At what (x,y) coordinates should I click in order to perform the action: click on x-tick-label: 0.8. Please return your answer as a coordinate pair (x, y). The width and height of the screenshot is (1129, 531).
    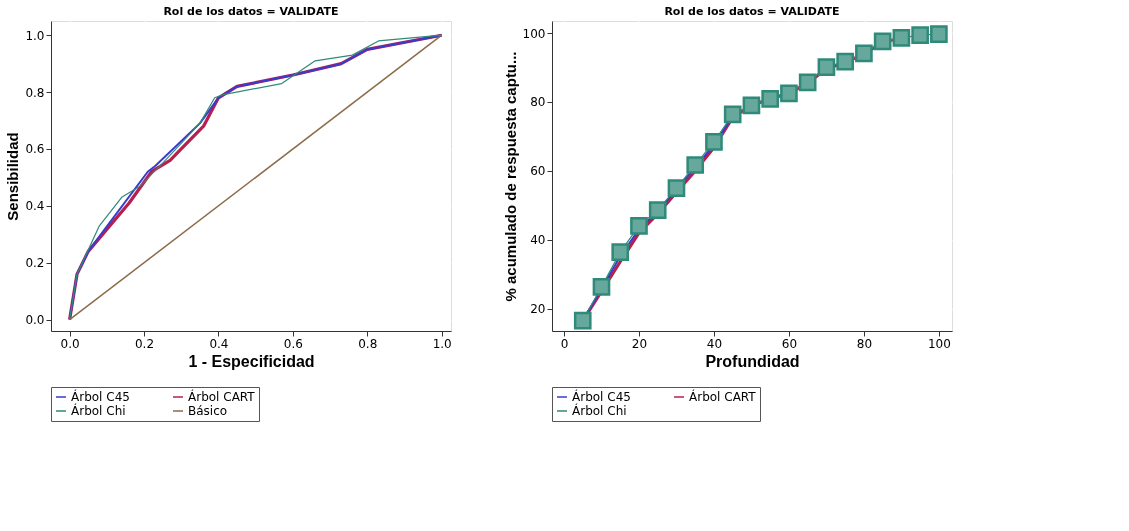
    Looking at the image, I should click on (368, 343).